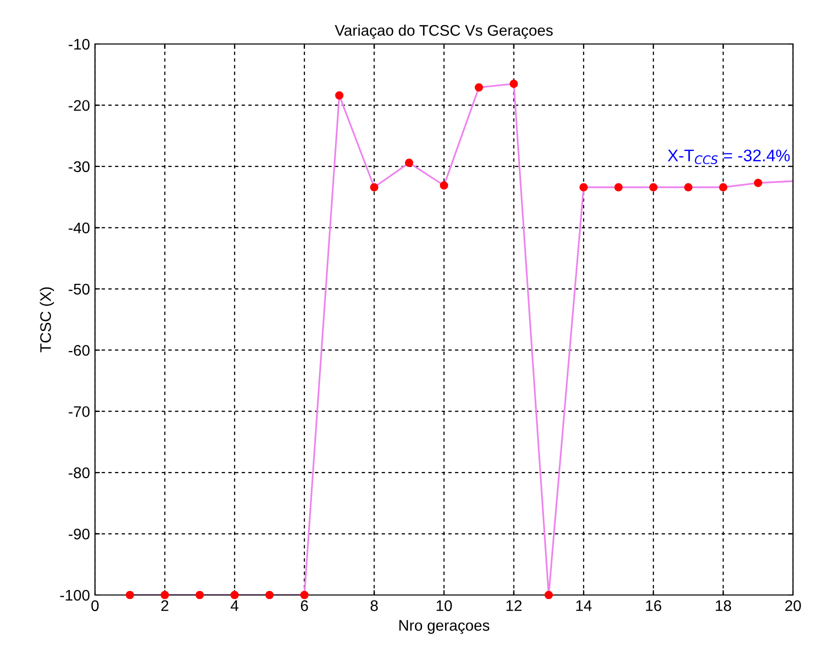 The image size is (830, 656). Describe the element at coordinates (79, 44) in the screenshot. I see `y-tick-label: -10` at that location.